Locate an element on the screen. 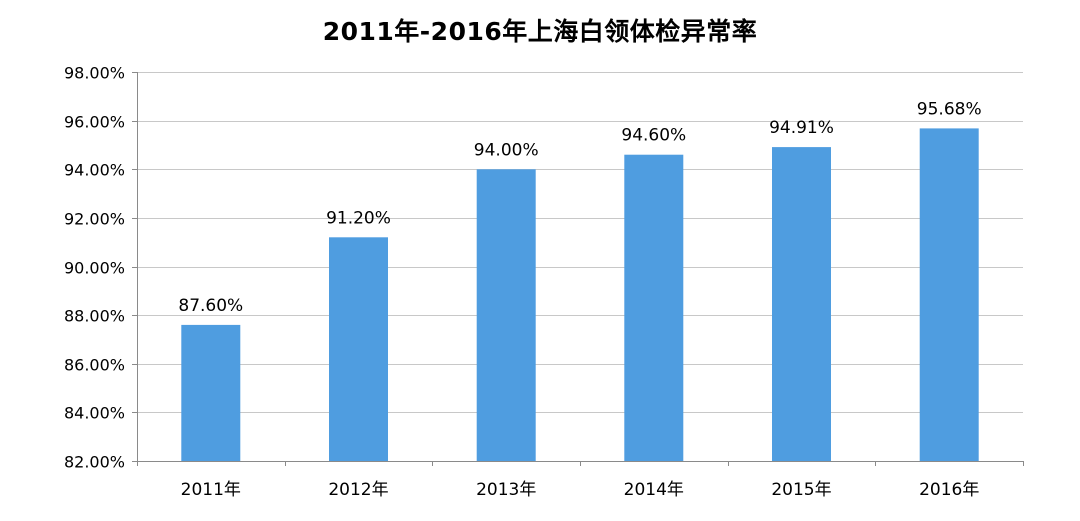 The width and height of the screenshot is (1080, 521). x-tick-label: 2014年 is located at coordinates (654, 490).